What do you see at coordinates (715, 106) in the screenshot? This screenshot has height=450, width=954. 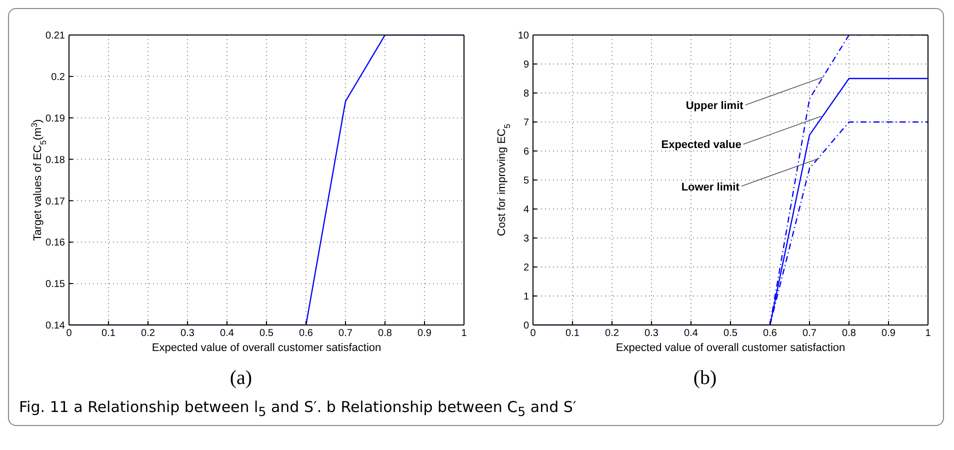 I see `annotation: Upper limit` at bounding box center [715, 106].